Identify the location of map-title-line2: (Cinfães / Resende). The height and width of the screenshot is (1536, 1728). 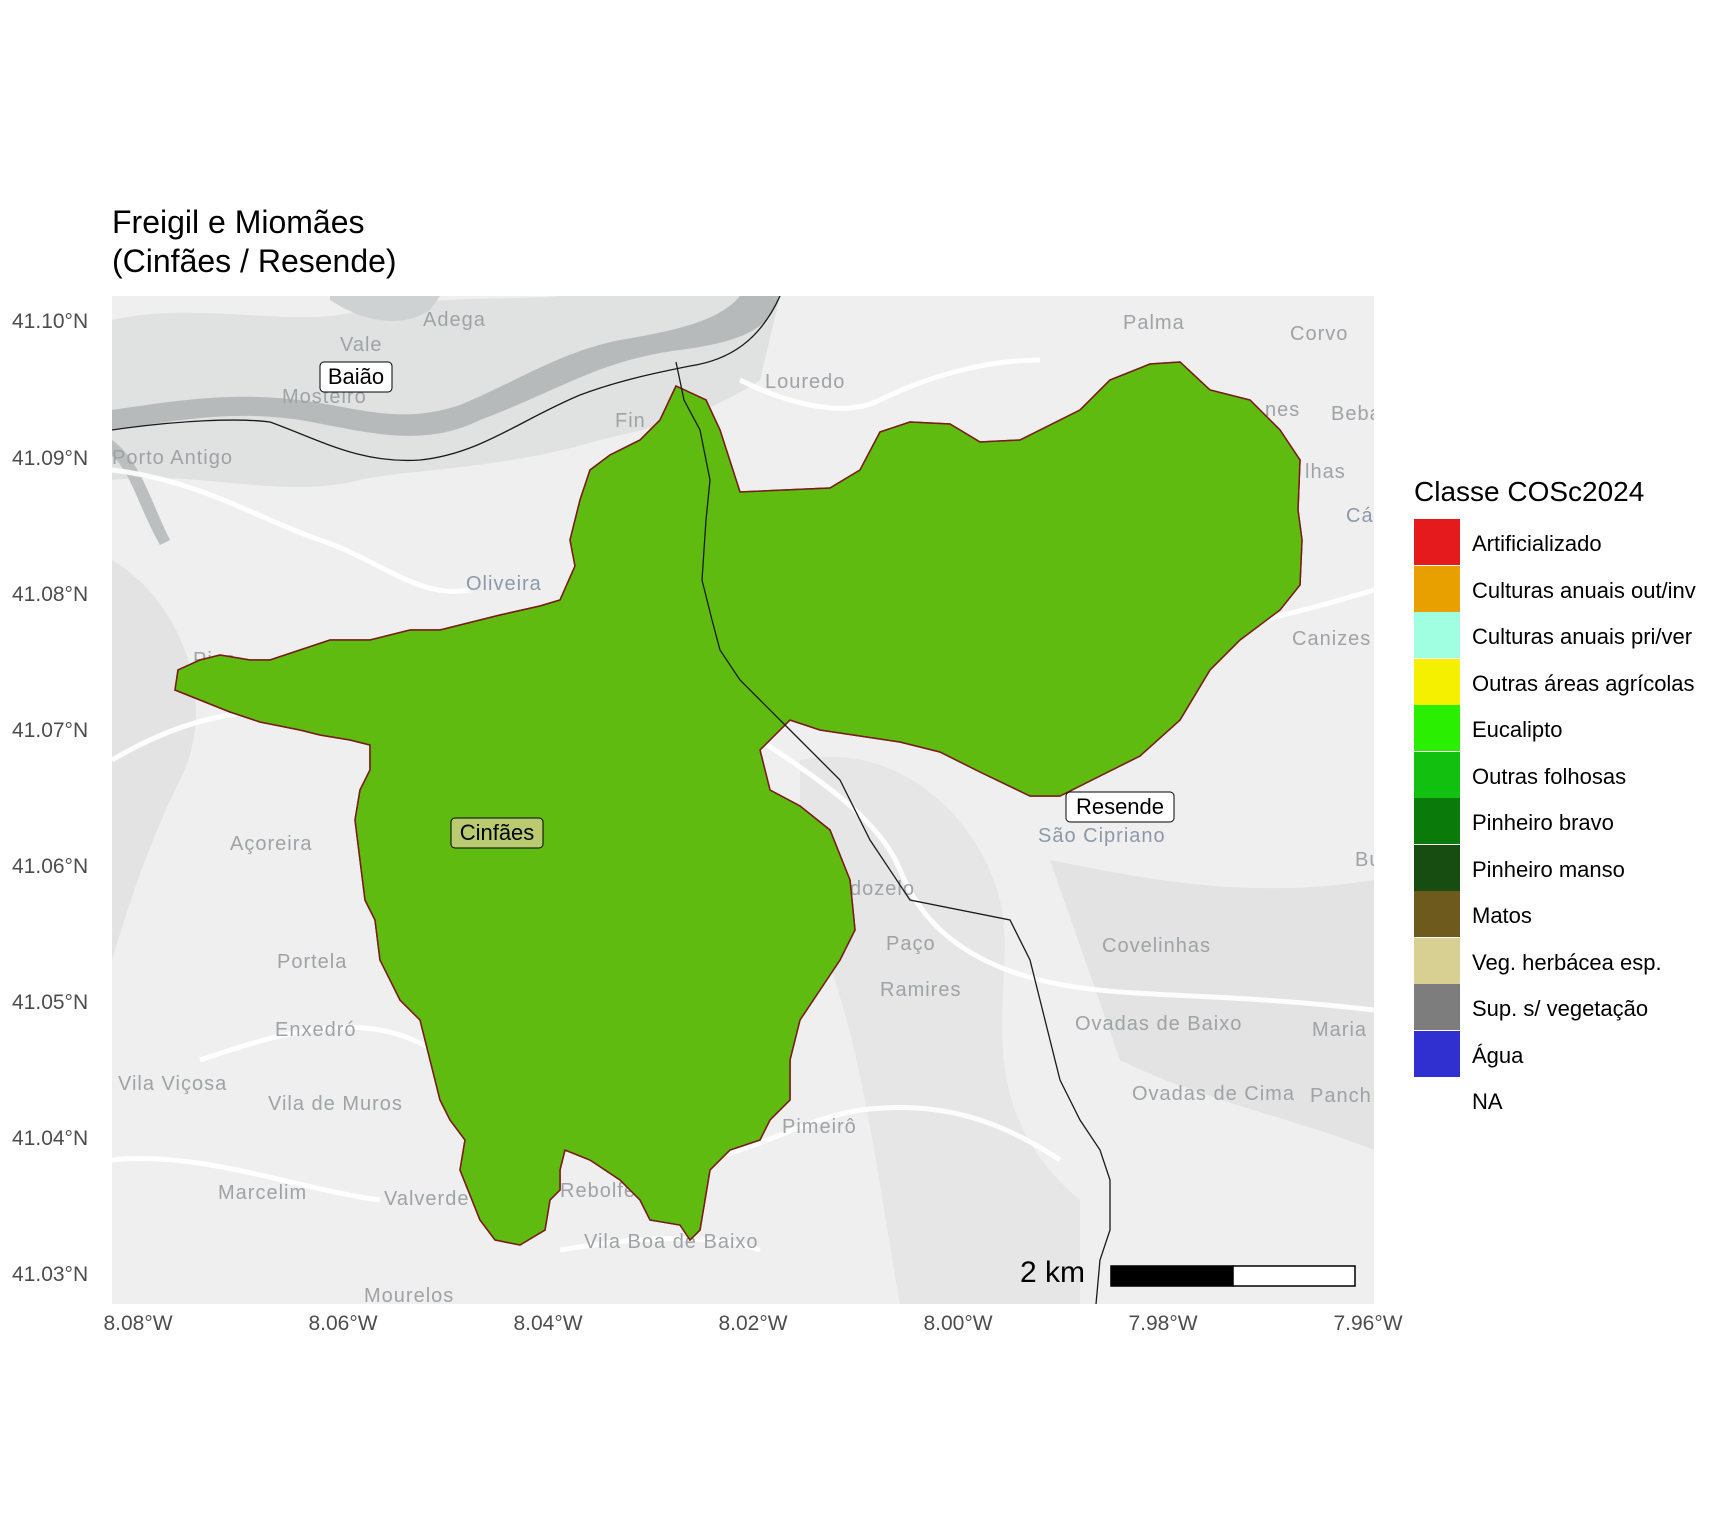
(254, 261).